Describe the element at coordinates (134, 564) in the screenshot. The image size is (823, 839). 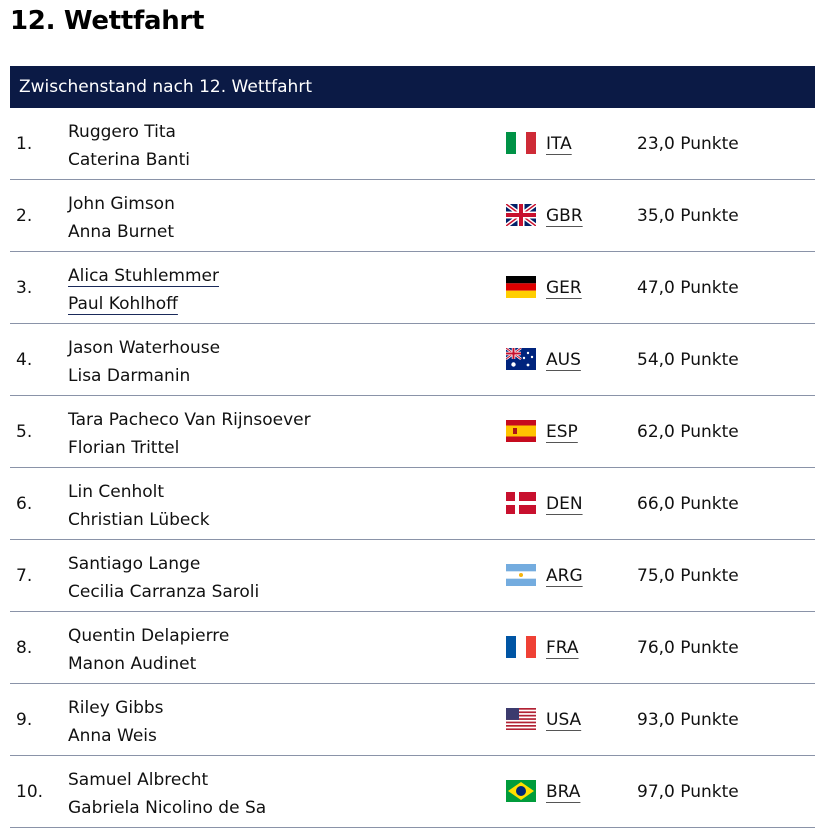
I see `crew-name-1: Santiago Lange` at that location.